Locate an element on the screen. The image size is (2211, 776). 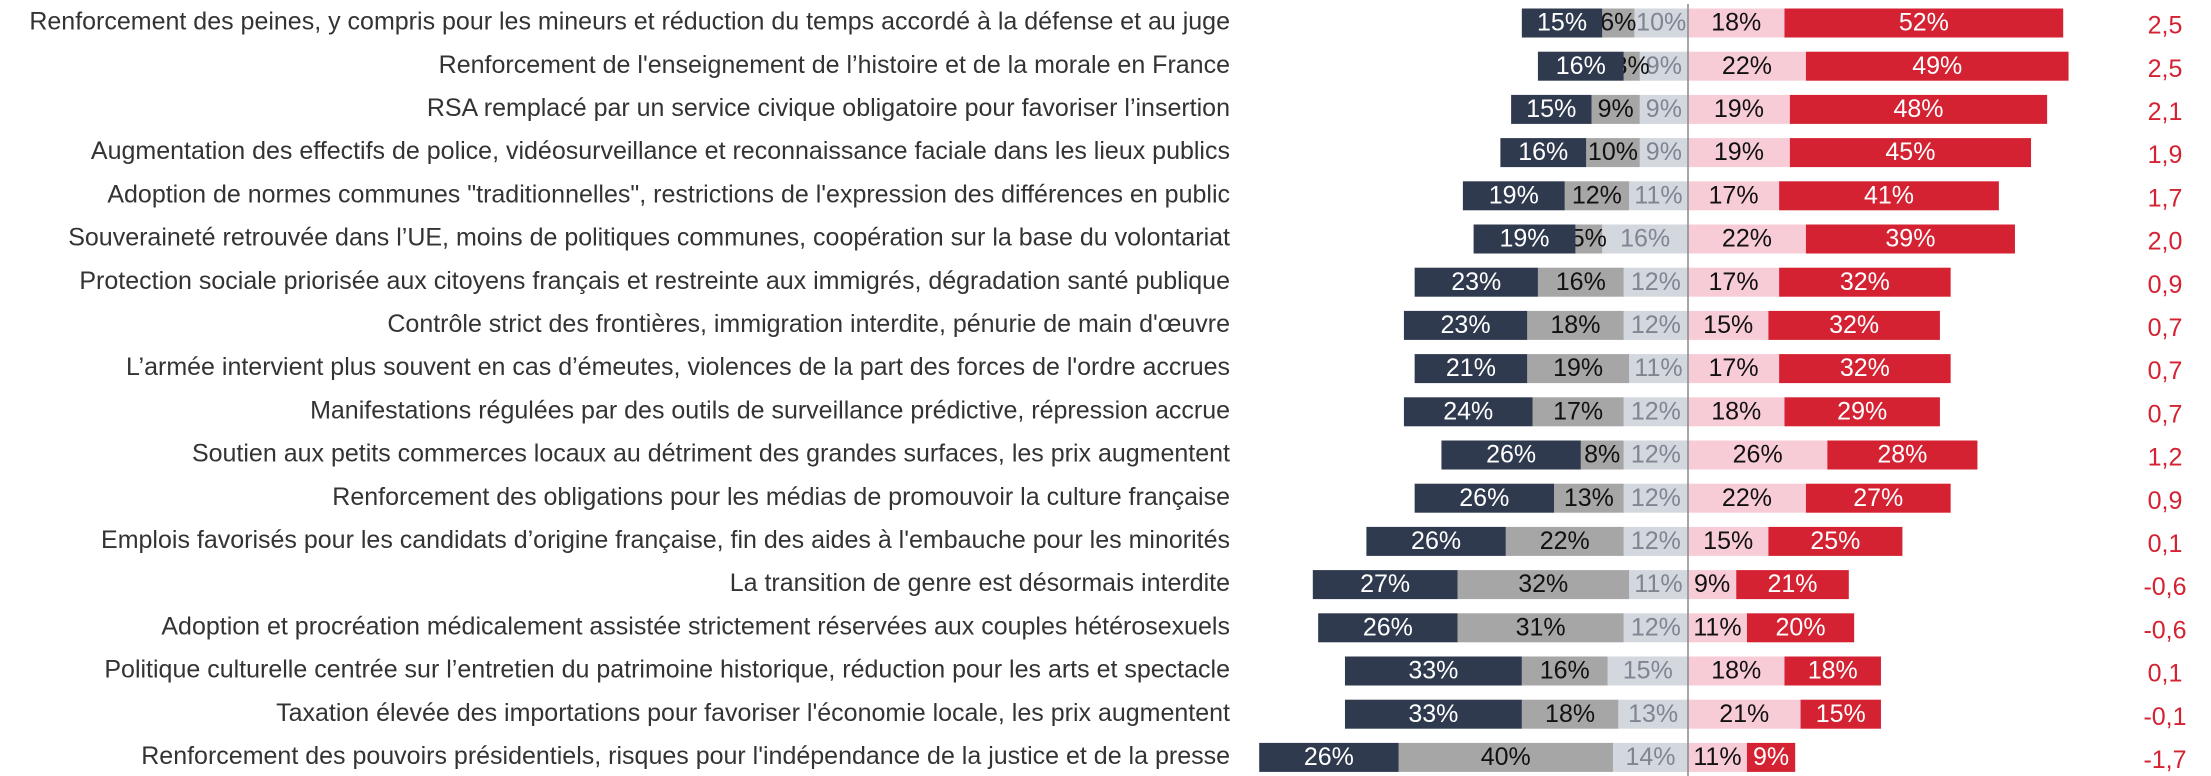
score: 0,9 is located at coordinates (2165, 501).